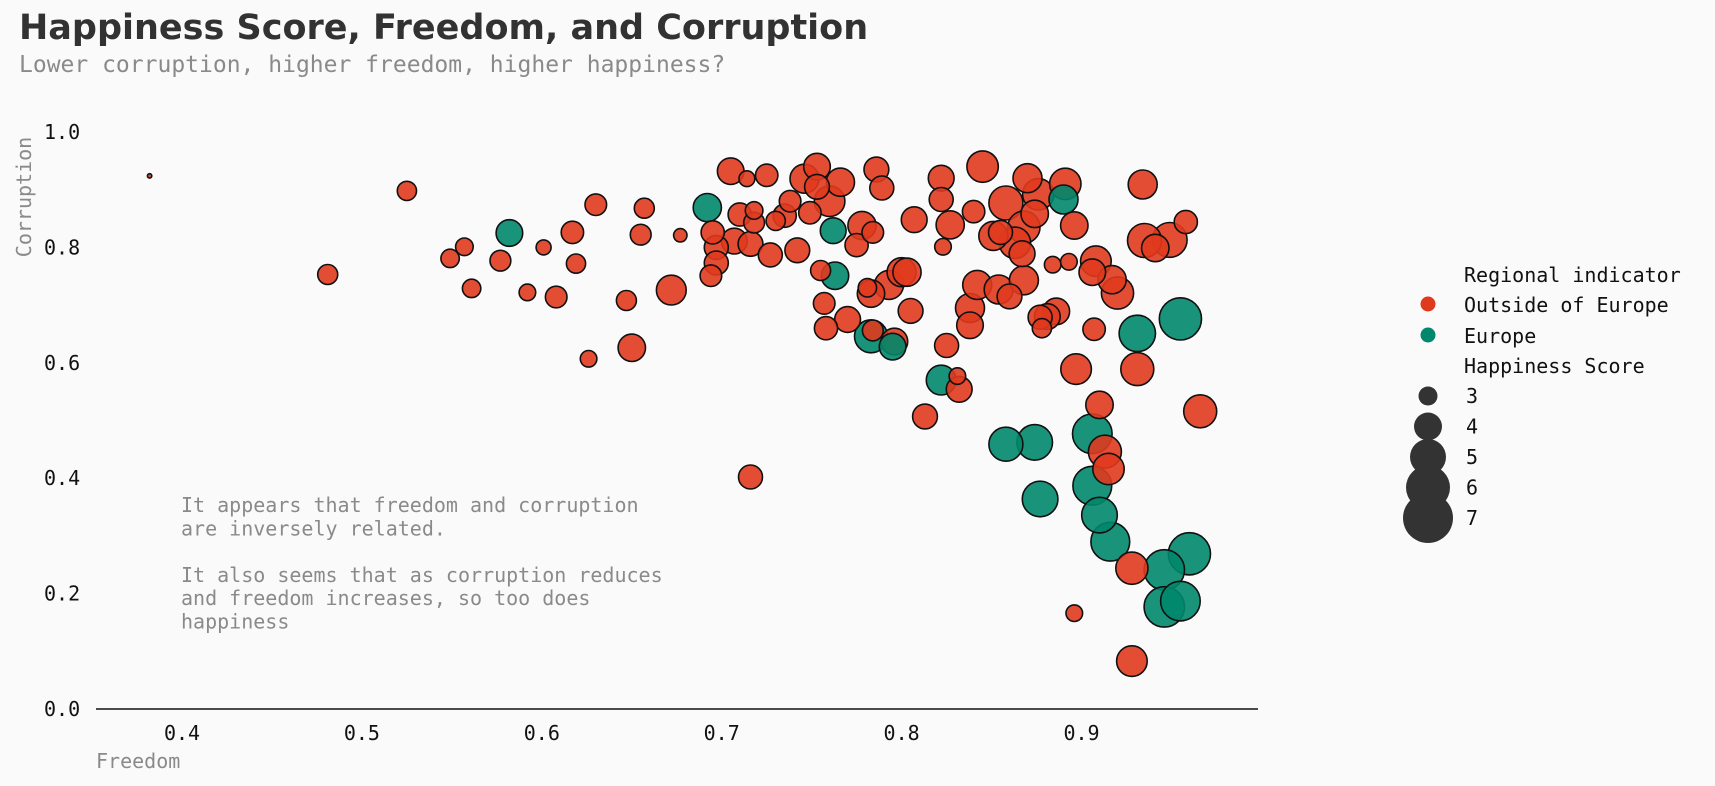  What do you see at coordinates (1472, 396) in the screenshot?
I see `legend-size-label: 3` at bounding box center [1472, 396].